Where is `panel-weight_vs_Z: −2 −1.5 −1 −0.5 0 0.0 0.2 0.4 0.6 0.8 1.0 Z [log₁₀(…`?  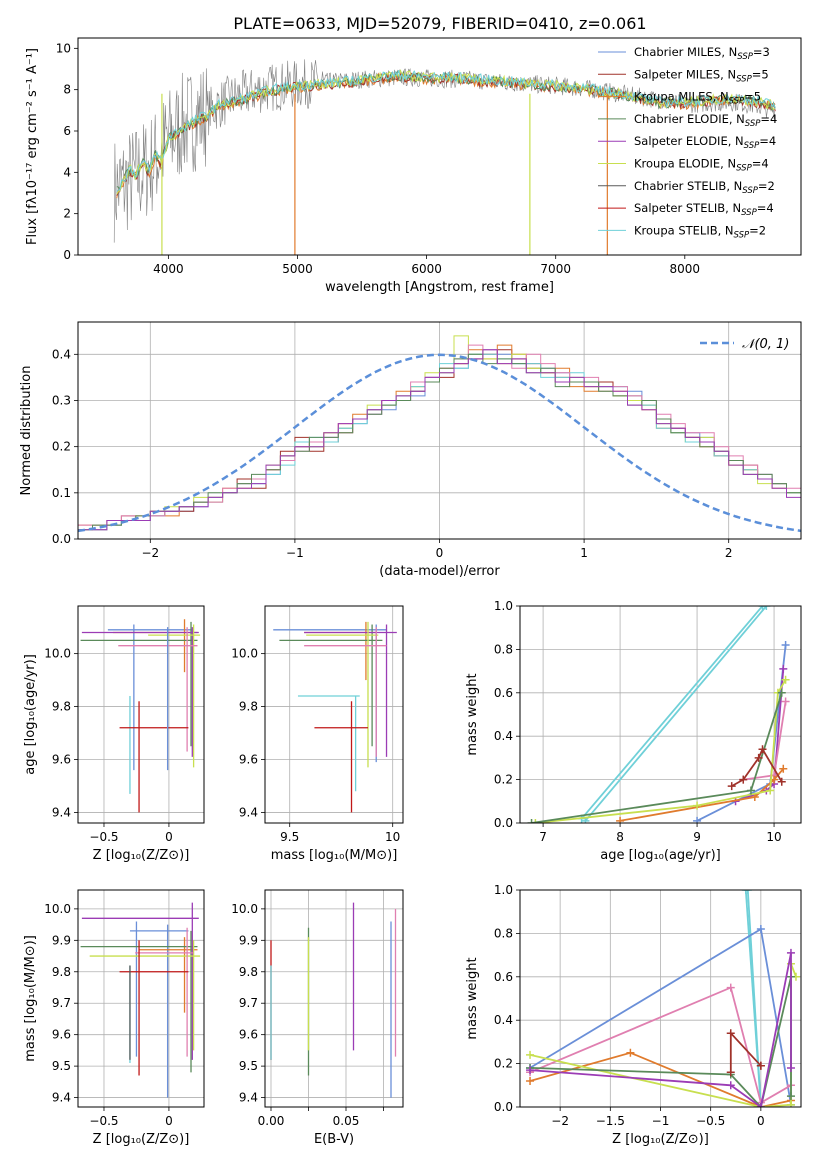 panel-weight_vs_Z: −2 −1.5 −1 −0.5 0 0.0 0.2 0.4 0.6 0.8 1.0 Z [log₁₀(… is located at coordinates (633, 1015).